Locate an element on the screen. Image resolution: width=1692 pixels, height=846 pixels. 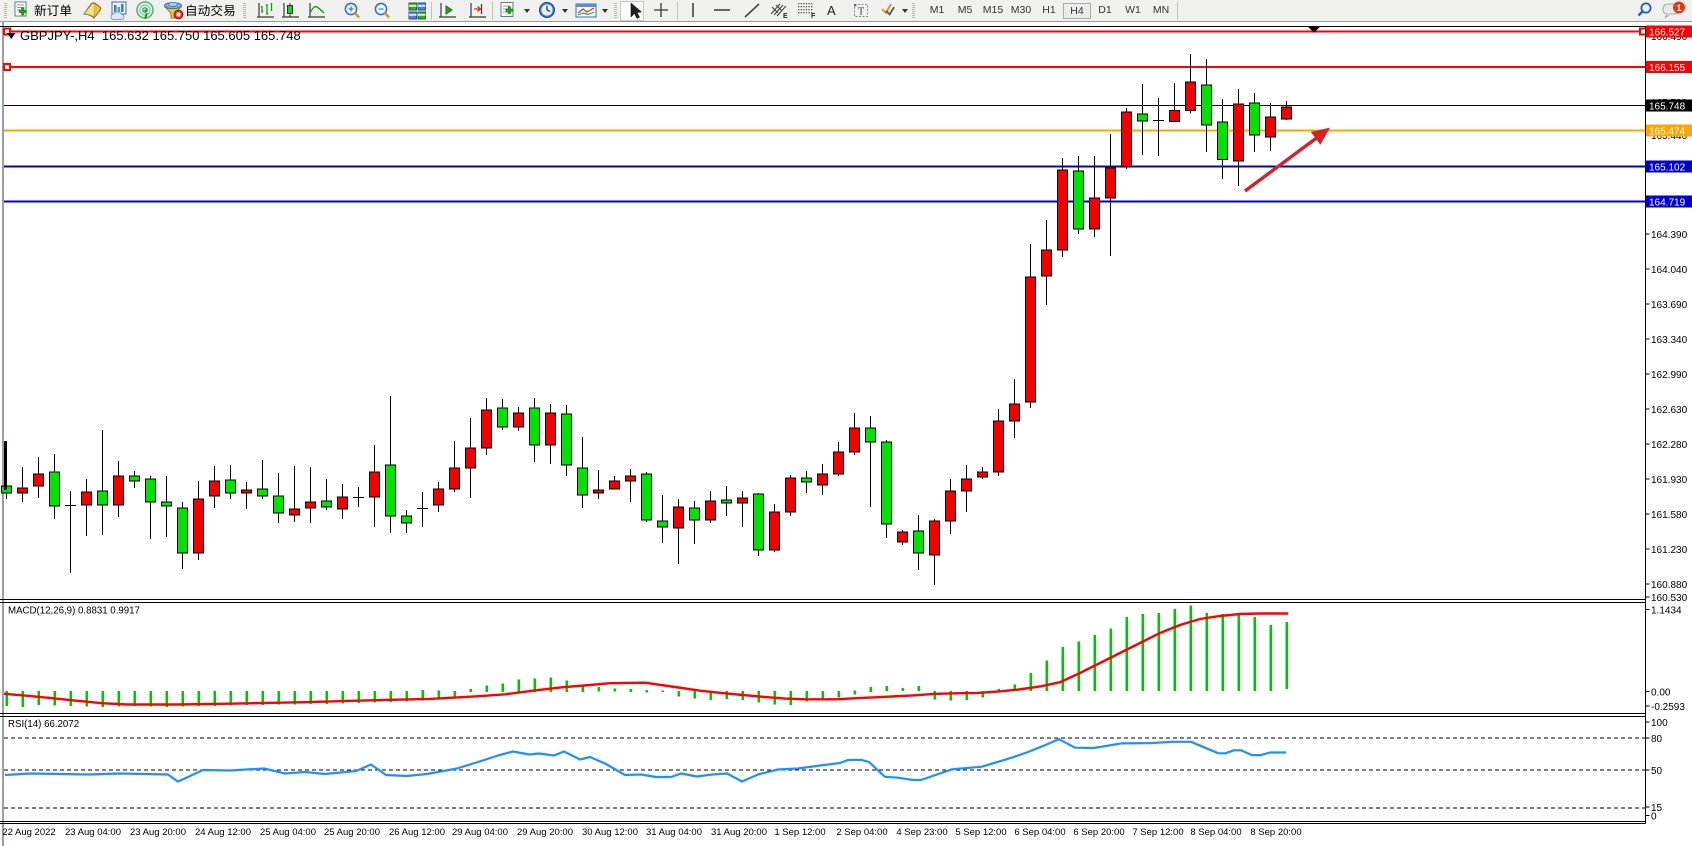
svg-text: 29 Aug 20:00 is located at coordinates (545, 832).